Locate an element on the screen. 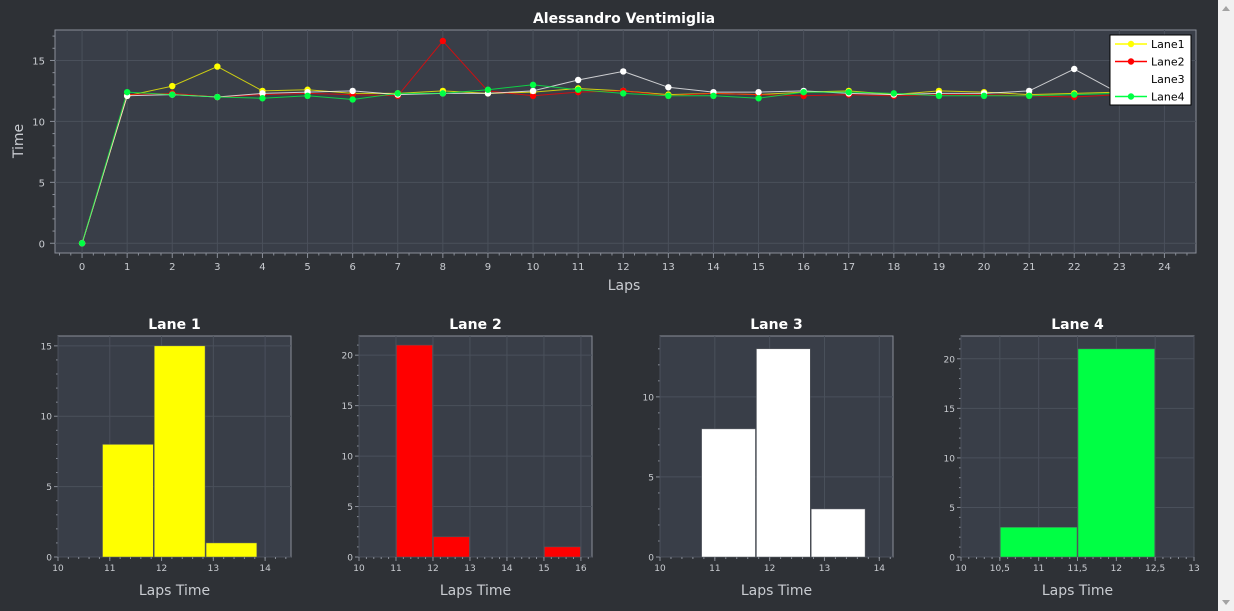 This screenshot has width=1234, height=611. legend-label-lane2: Lane2 is located at coordinates (1168, 62).